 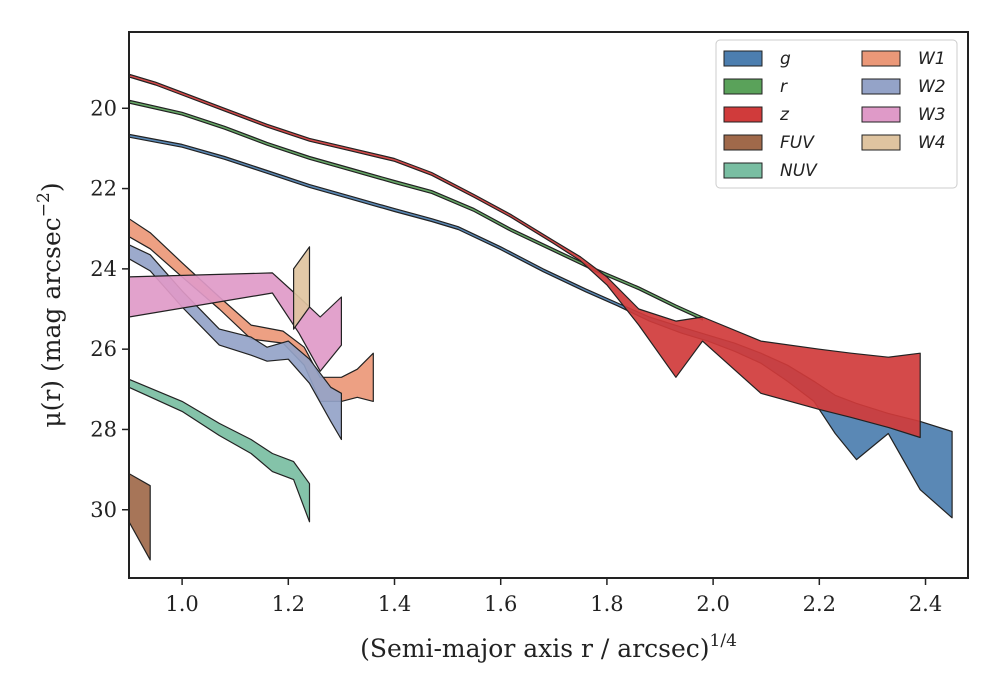 I want to click on legend-box, so click(x=836, y=114).